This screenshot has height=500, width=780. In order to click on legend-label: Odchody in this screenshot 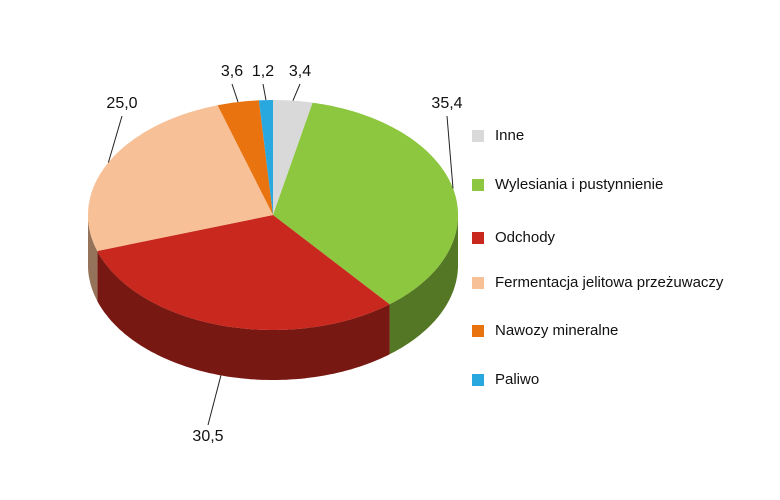, I will do `click(525, 237)`.